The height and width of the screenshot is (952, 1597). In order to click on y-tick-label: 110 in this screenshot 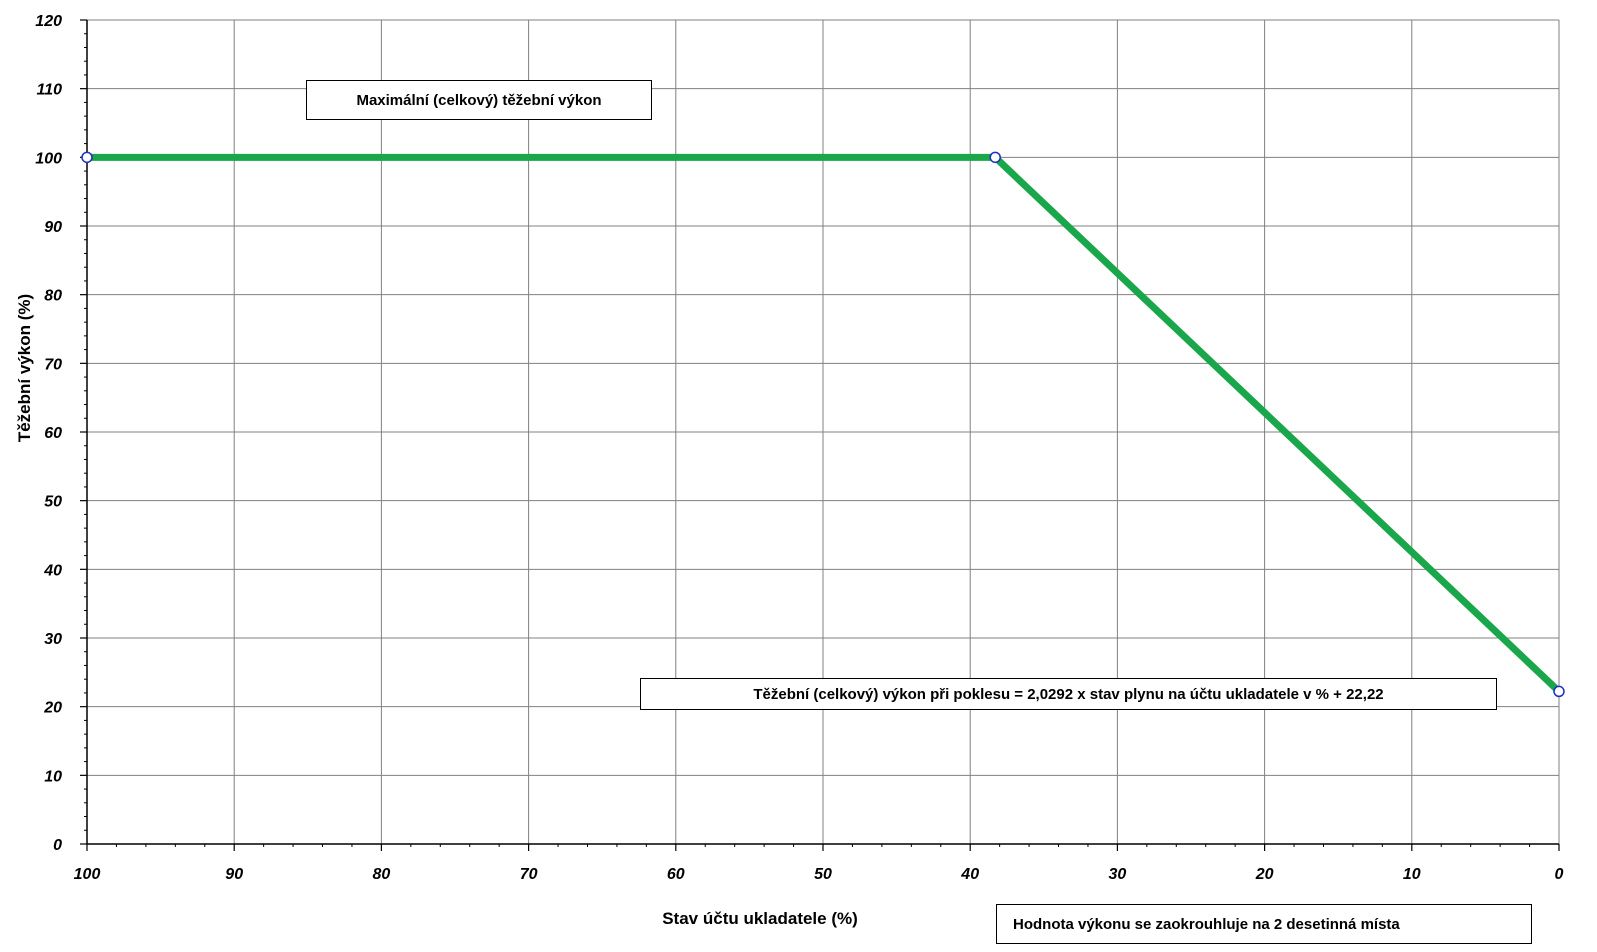, I will do `click(49, 90)`.